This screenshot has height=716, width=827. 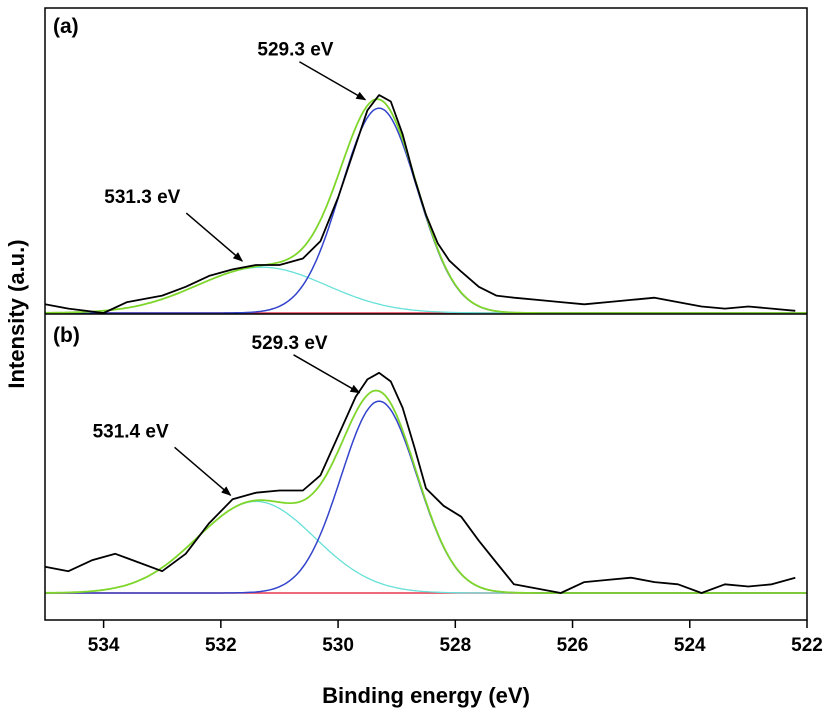 What do you see at coordinates (573, 645) in the screenshot?
I see `x-tick-label: 526` at bounding box center [573, 645].